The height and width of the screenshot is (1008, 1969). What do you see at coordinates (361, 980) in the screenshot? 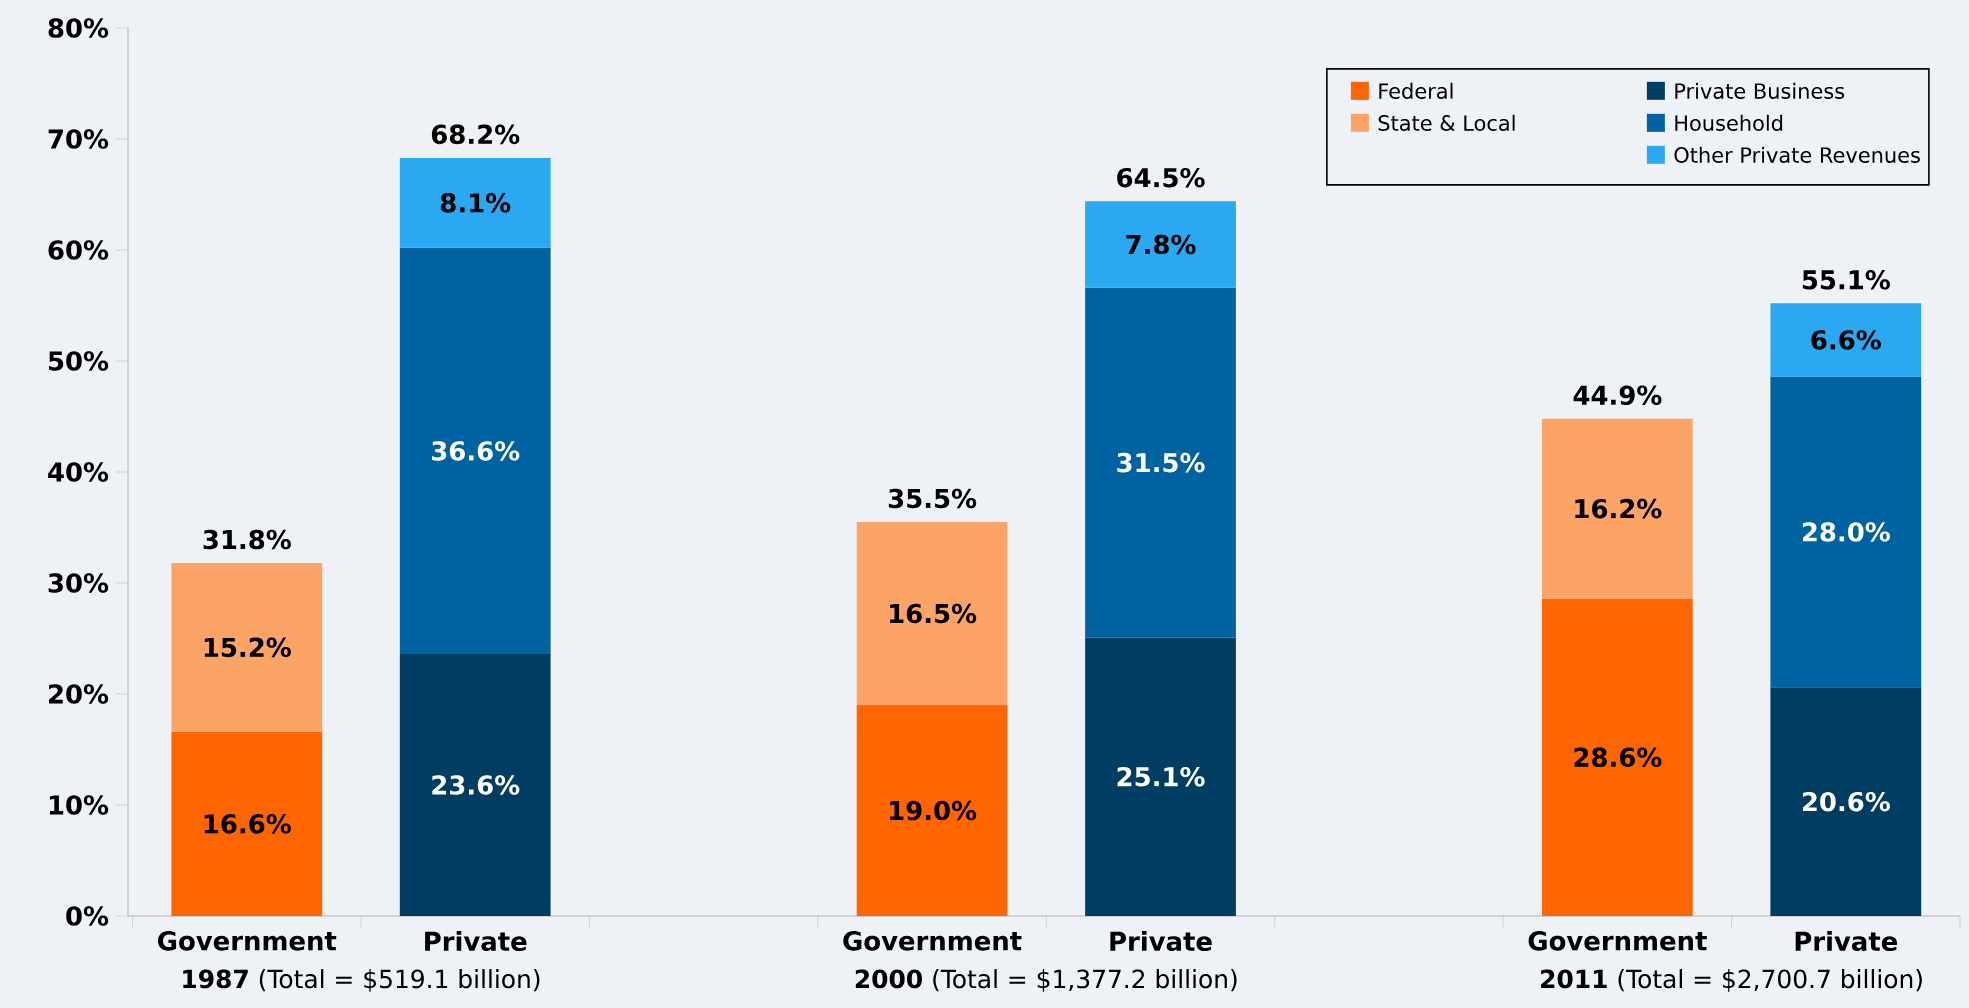
I see `text: 1987 (Total = $519.1 billion)` at bounding box center [361, 980].